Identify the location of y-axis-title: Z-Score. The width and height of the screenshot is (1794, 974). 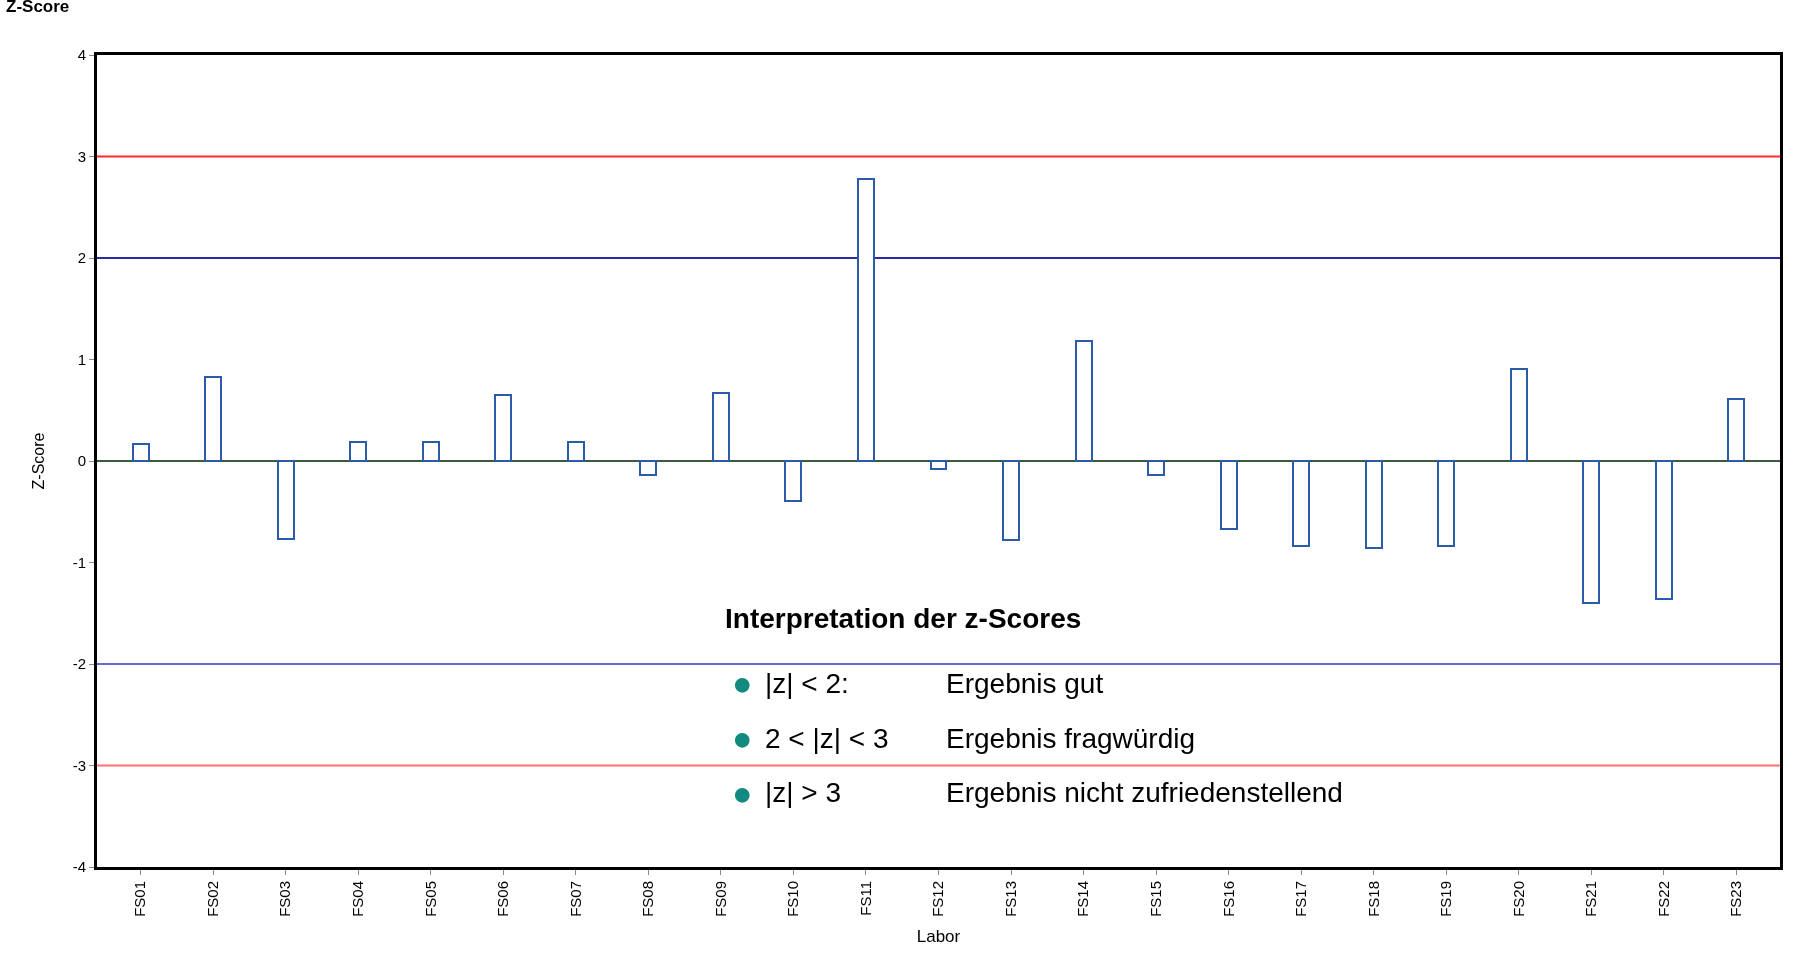
(38, 461).